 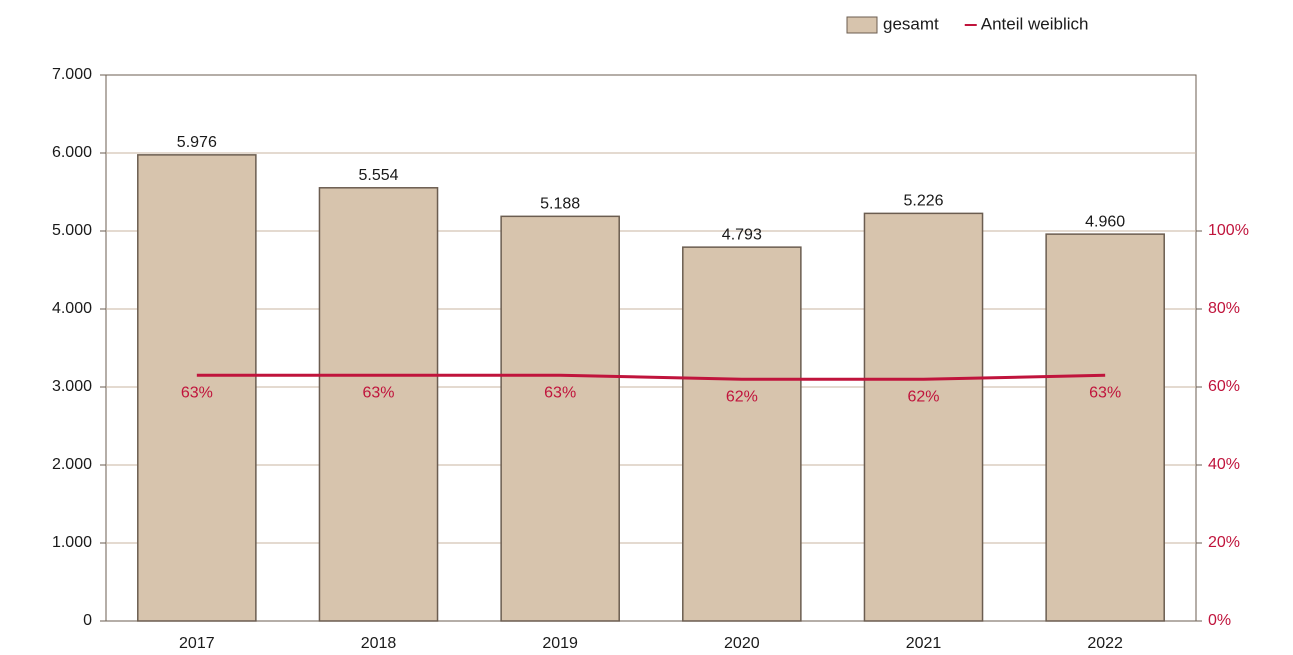 What do you see at coordinates (378, 175) in the screenshot?
I see `data-label: 5.554` at bounding box center [378, 175].